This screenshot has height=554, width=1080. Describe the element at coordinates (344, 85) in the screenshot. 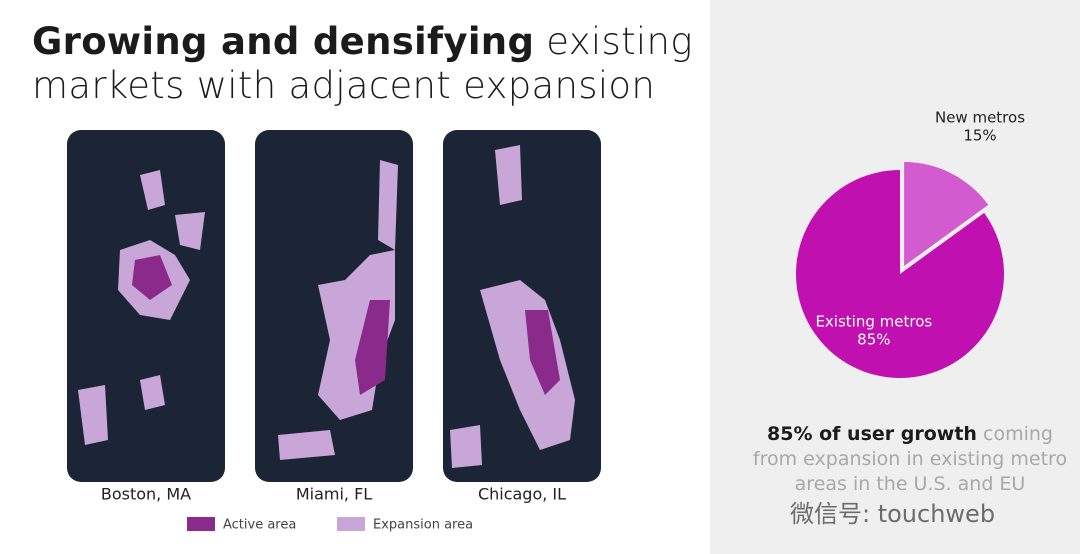

I see `title-line: markets with adjacent expansion` at that location.